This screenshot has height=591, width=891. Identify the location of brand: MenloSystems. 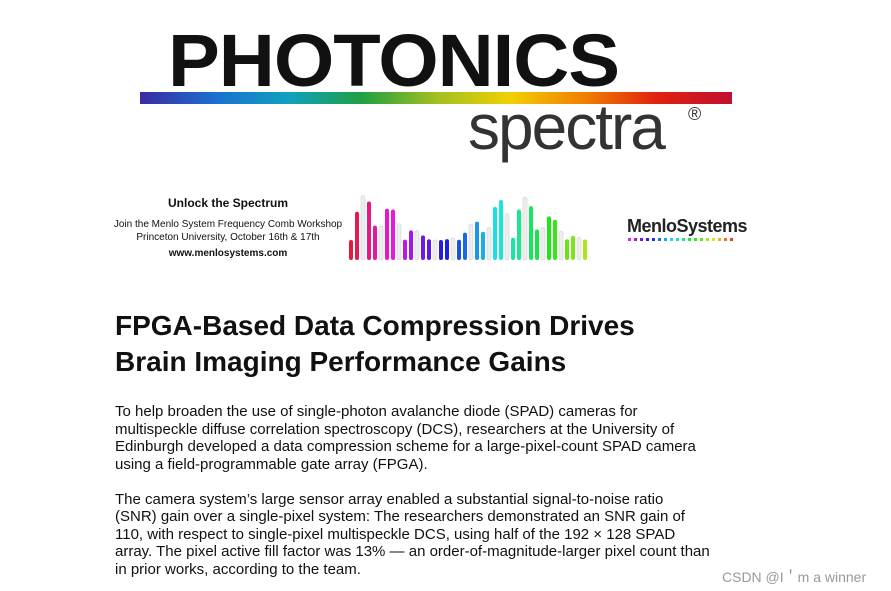
(687, 226).